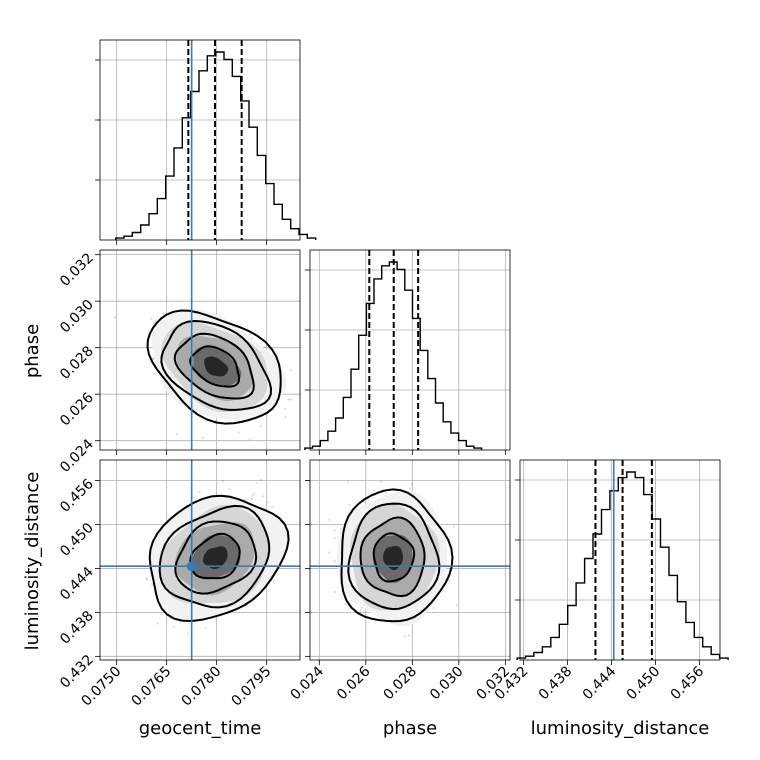  Describe the element at coordinates (620, 728) in the screenshot. I see `xlabel-luminosity-distance: luminosity_distance` at that location.